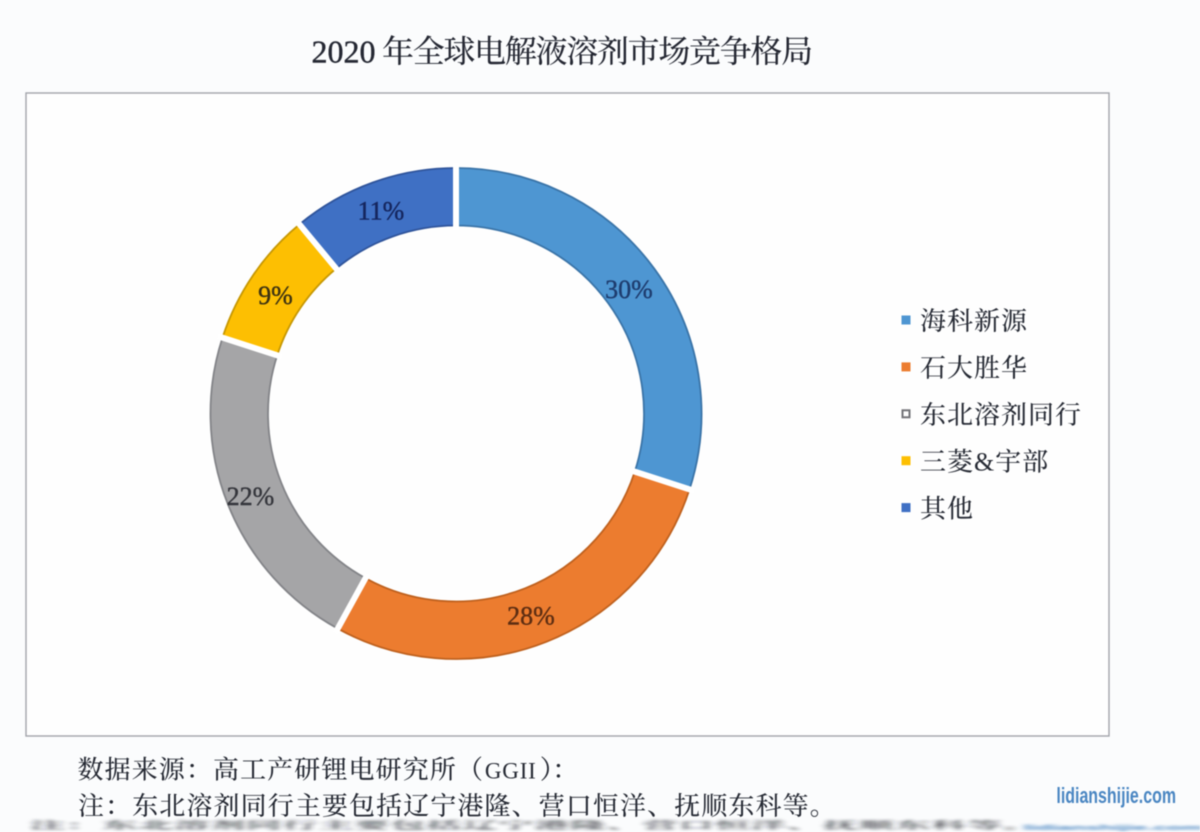 This screenshot has height=832, width=1200. What do you see at coordinates (381, 211) in the screenshot?
I see `svg-text: 11%` at bounding box center [381, 211].